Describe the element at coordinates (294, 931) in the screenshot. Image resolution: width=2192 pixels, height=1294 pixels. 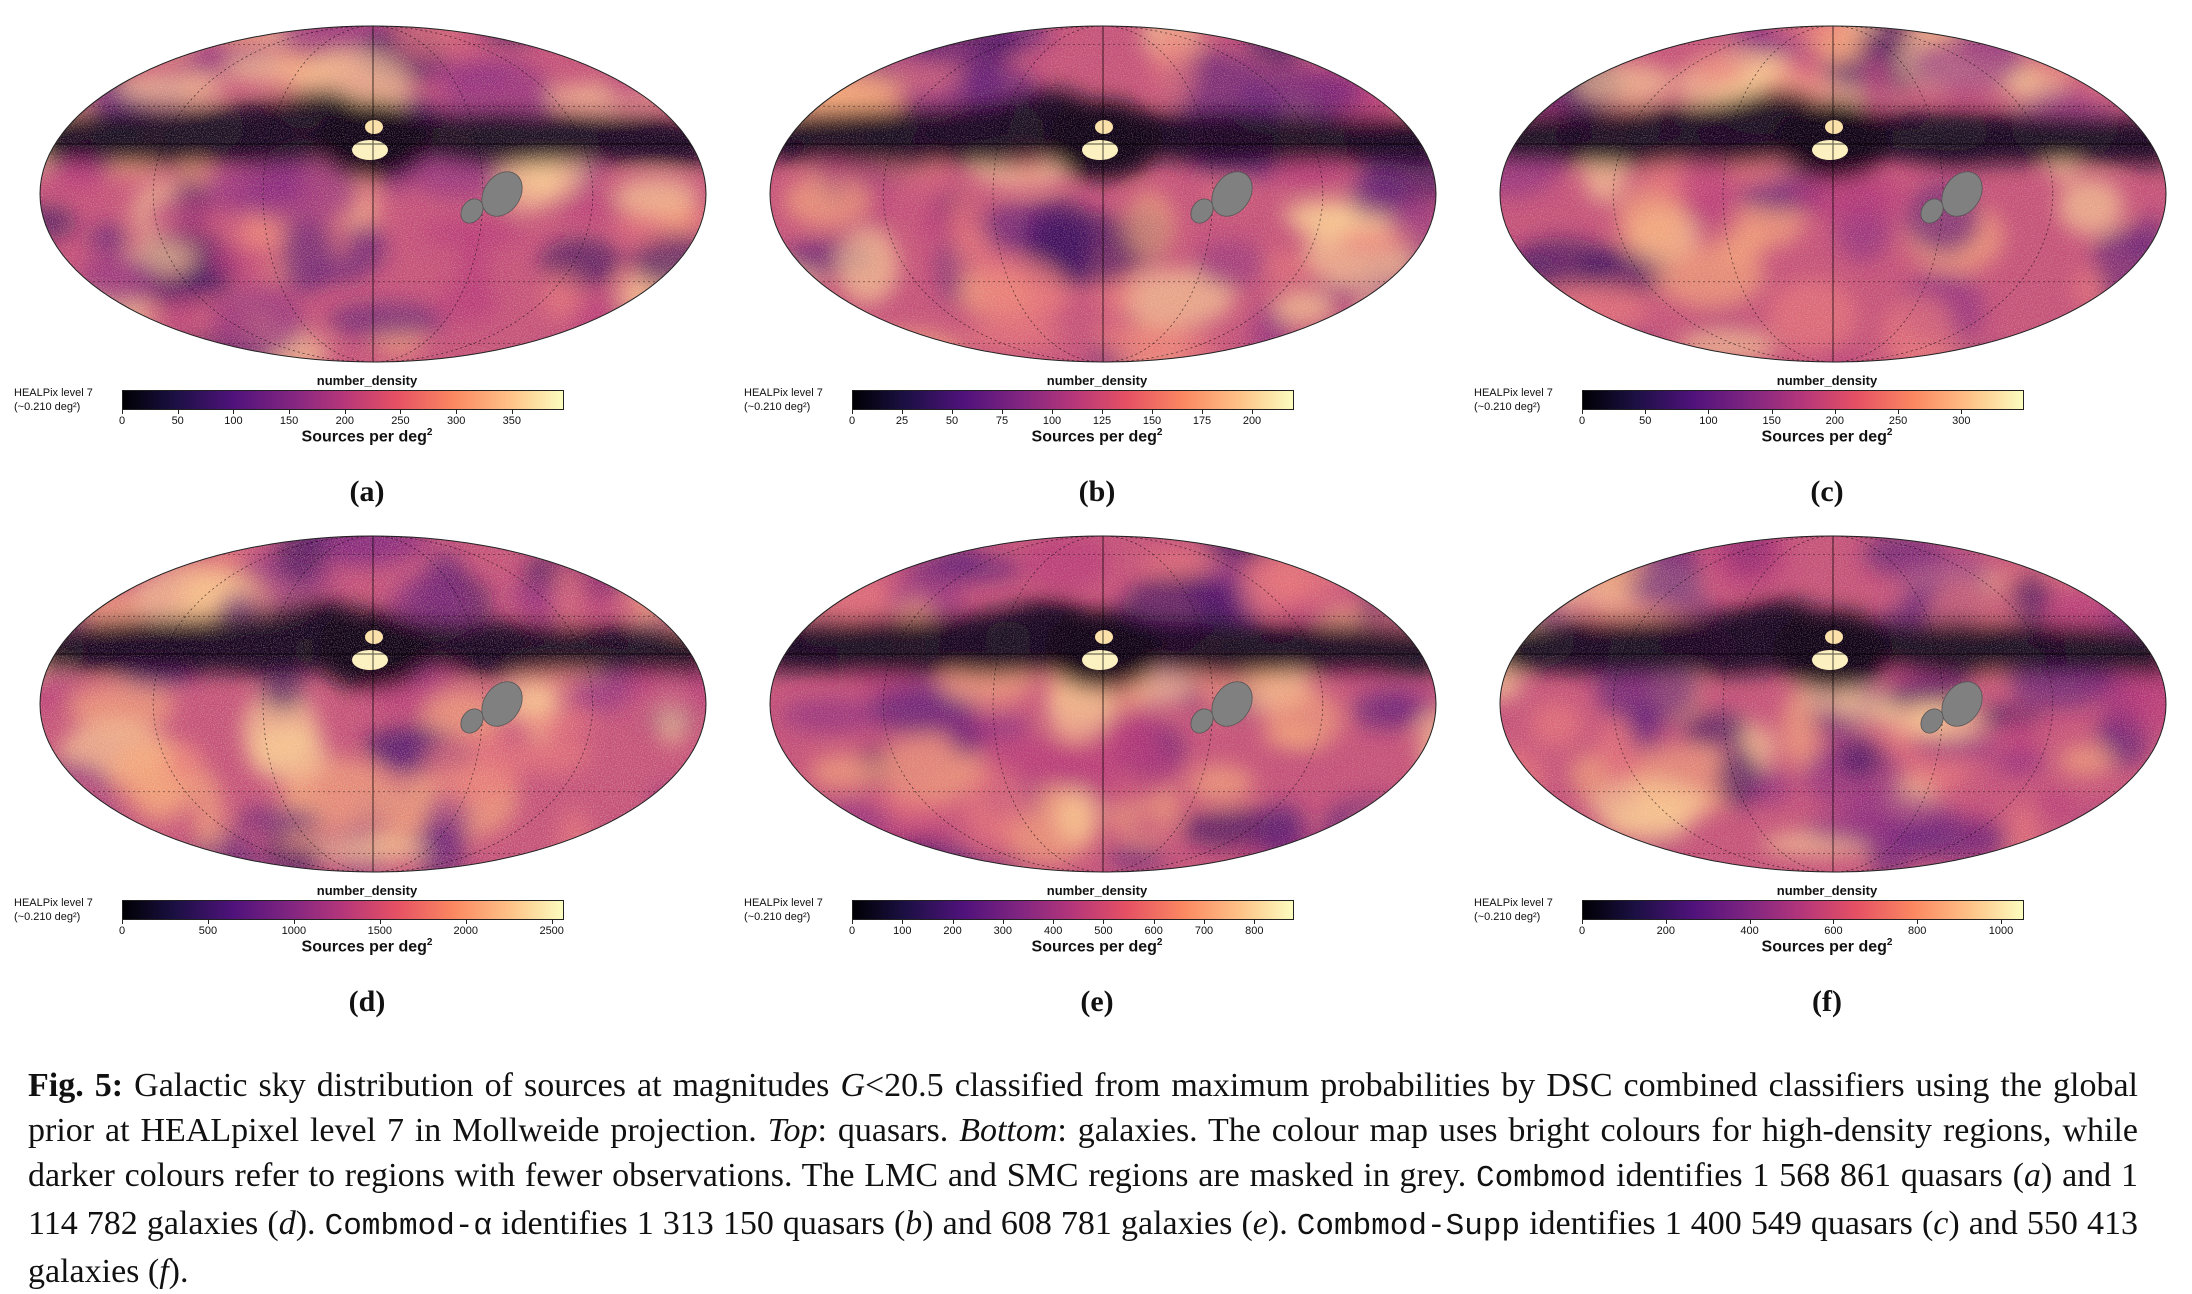
I see `colorbar-tick-label: 1000` at that location.